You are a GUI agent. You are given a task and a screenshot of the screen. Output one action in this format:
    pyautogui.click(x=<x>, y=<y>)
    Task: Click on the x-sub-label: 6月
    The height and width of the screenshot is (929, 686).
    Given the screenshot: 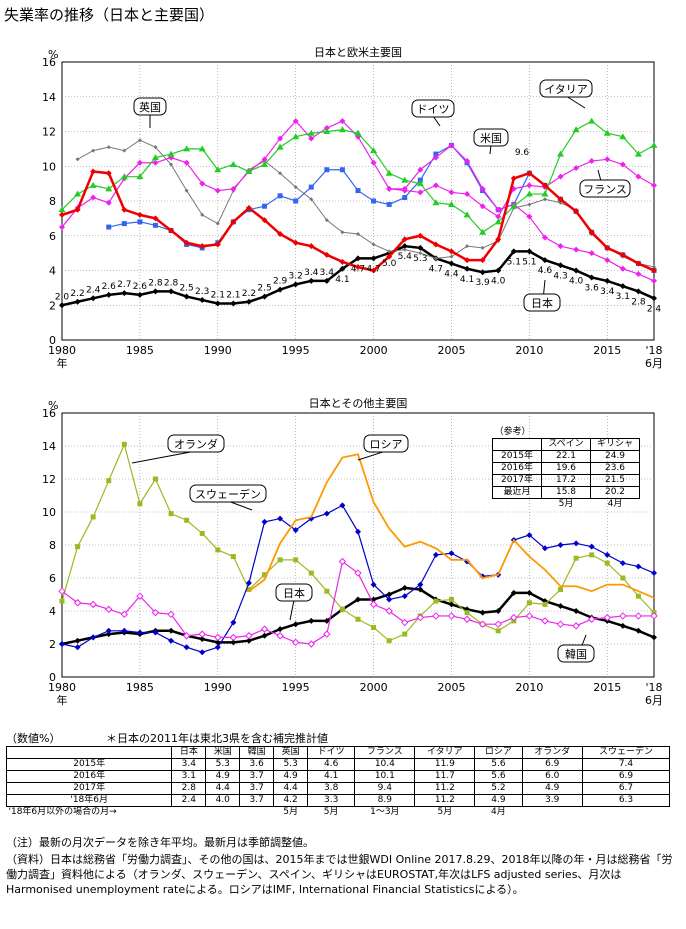 What is the action you would take?
    pyautogui.click(x=654, y=700)
    